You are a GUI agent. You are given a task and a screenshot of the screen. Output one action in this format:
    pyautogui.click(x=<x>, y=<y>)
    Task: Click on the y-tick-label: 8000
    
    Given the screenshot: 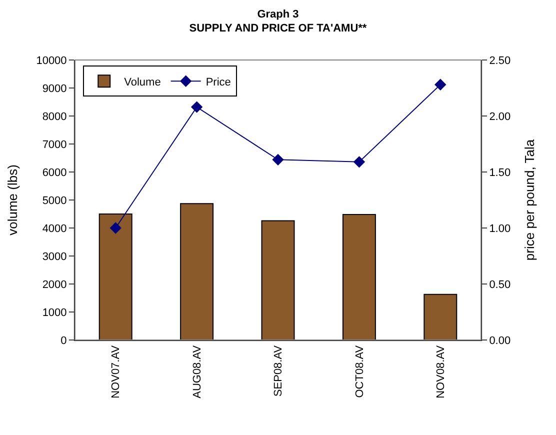 What is the action you would take?
    pyautogui.click(x=54, y=116)
    